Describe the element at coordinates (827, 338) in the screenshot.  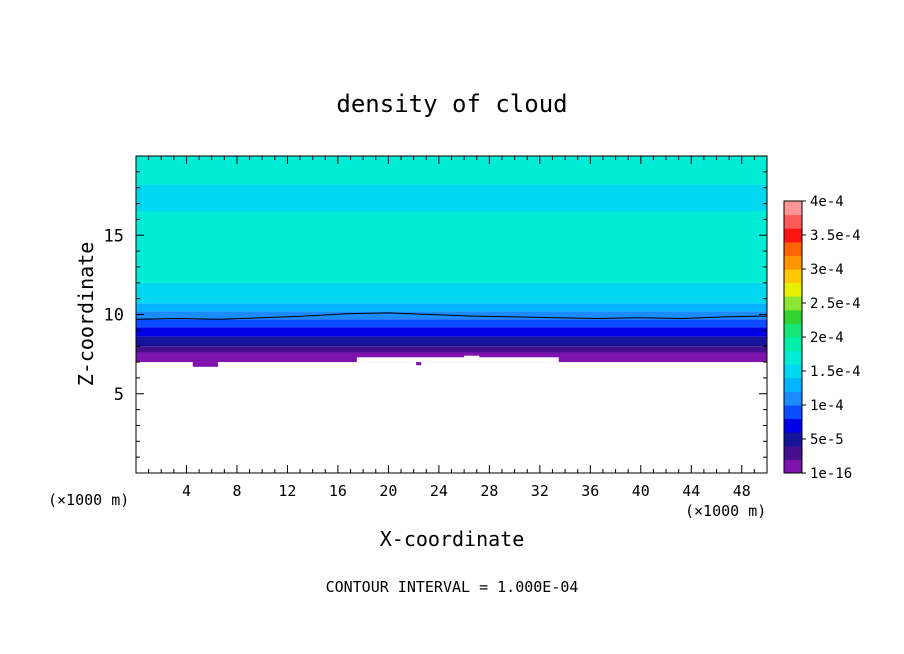
I see `colorbar-label: 2e-4` at that location.